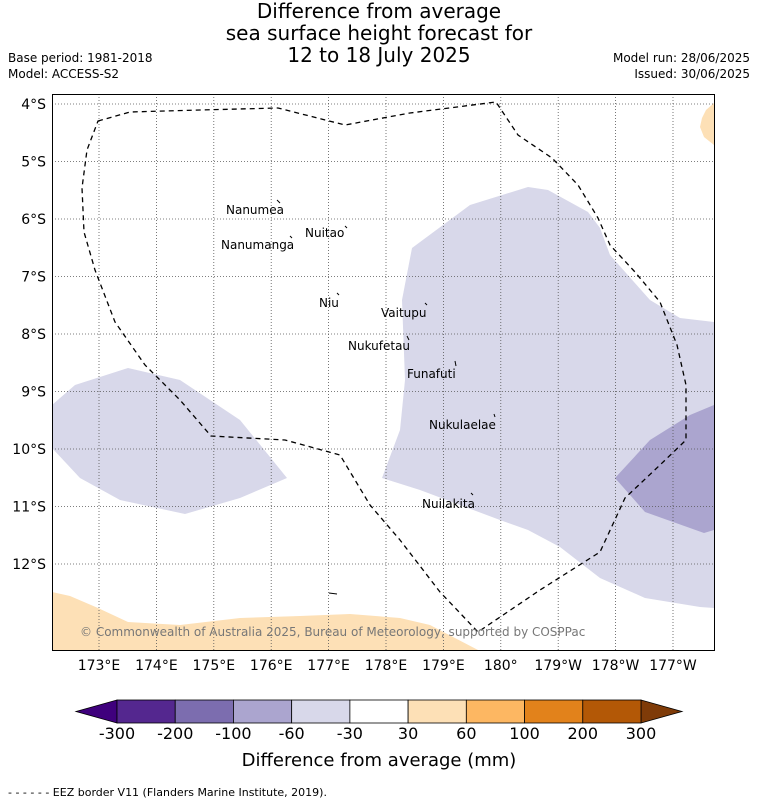  I want to click on lat-label: 4°S, so click(33, 105).